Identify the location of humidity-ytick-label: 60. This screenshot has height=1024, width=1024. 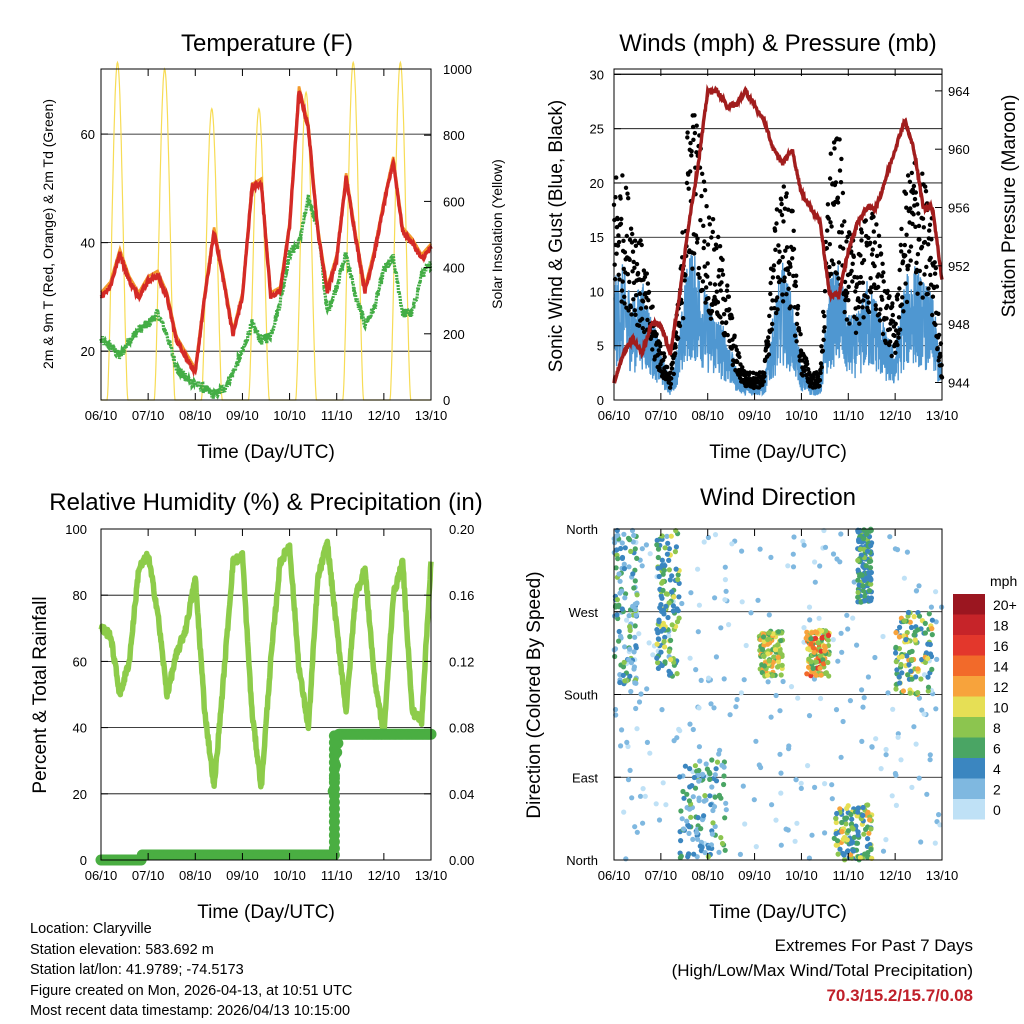
(80, 661).